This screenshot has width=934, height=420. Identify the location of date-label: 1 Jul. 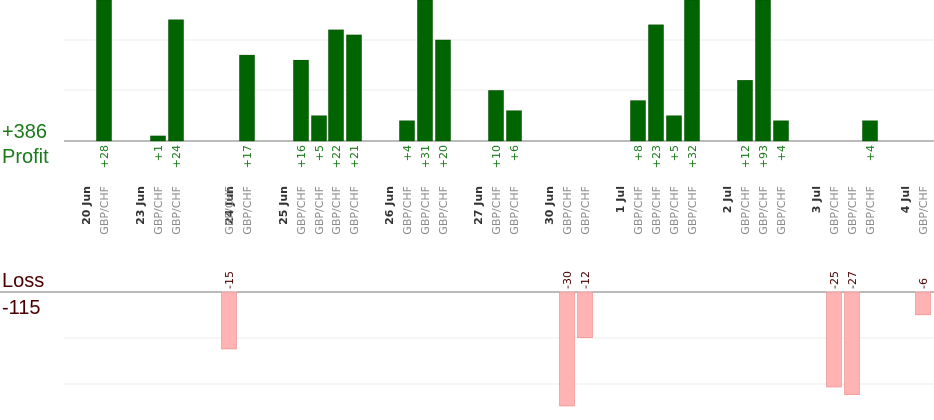
(620, 199).